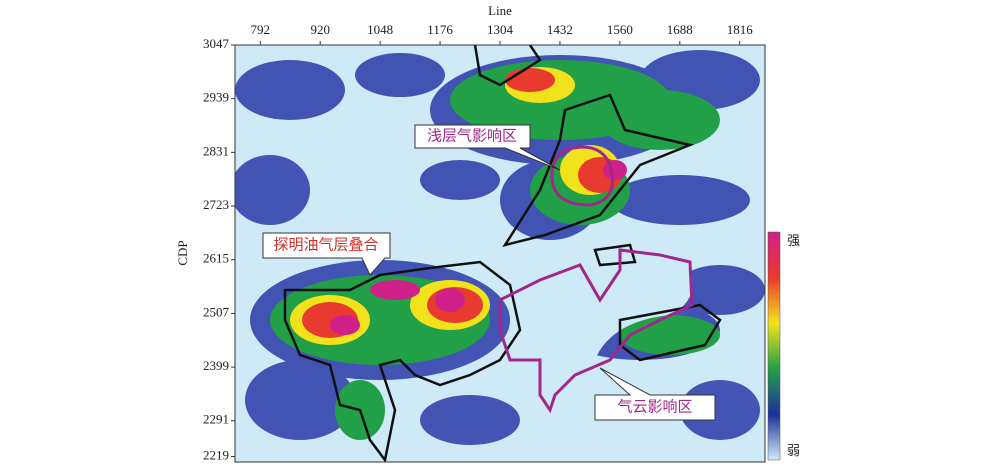 The height and width of the screenshot is (475, 1000). What do you see at coordinates (740, 29) in the screenshot?
I see `x-tick-label: 1816` at bounding box center [740, 29].